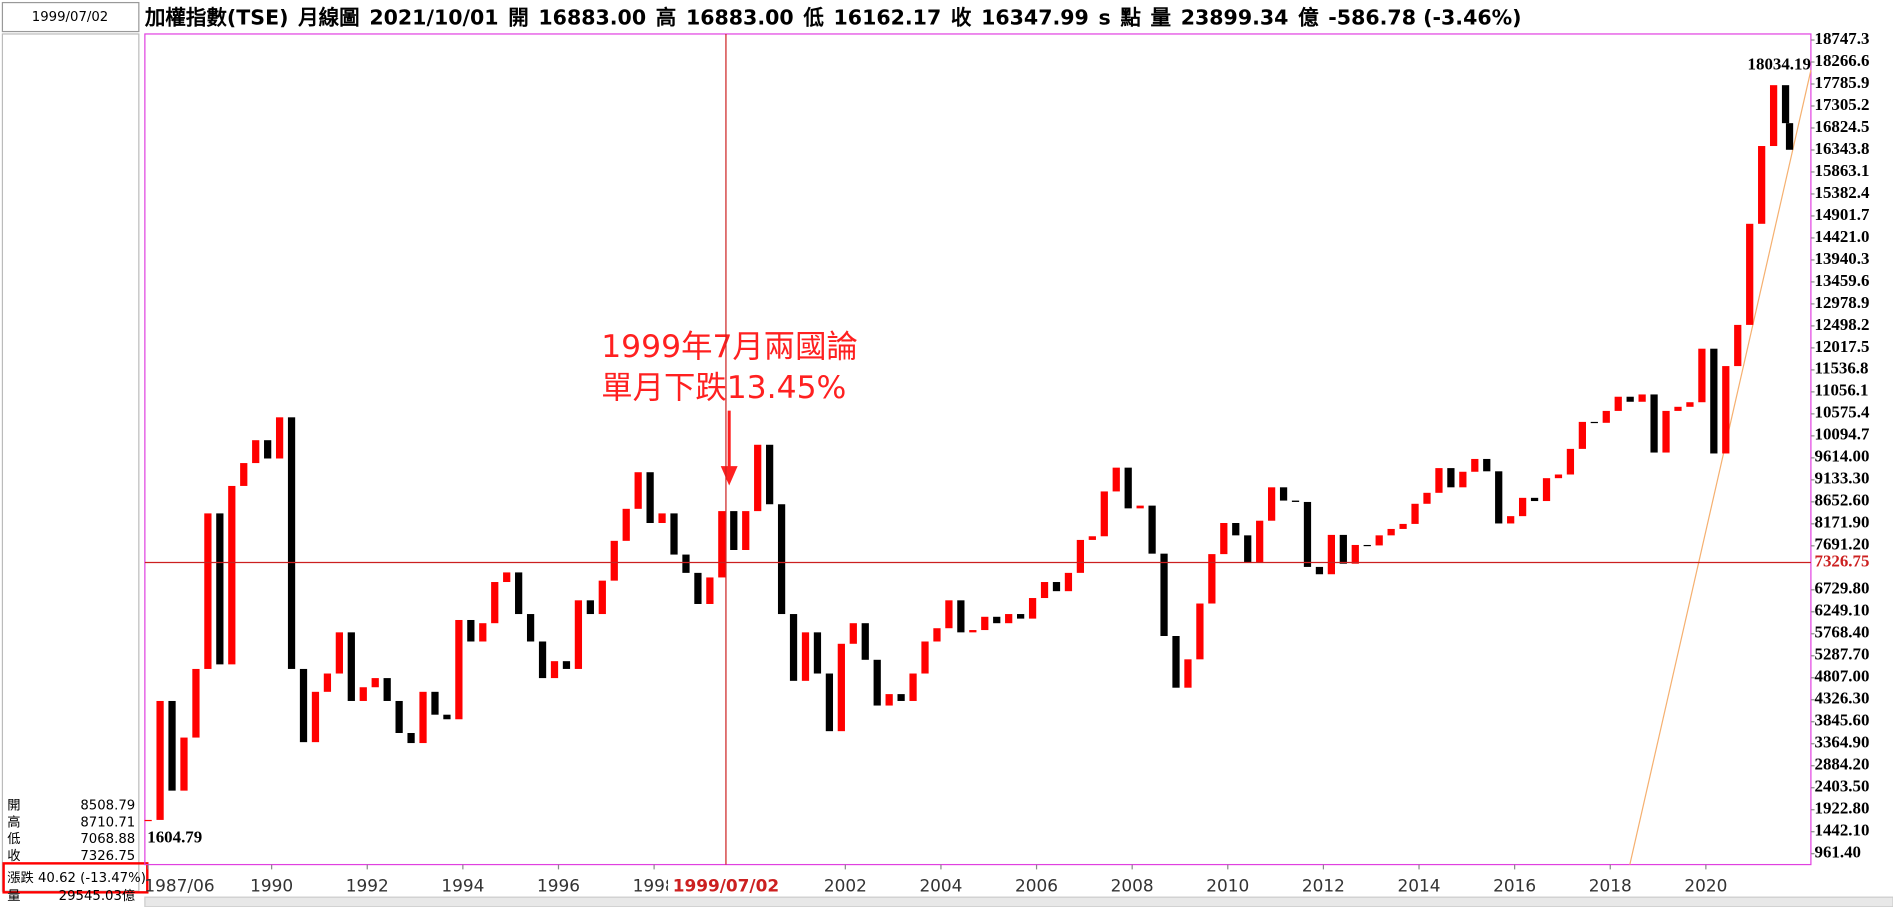 The width and height of the screenshot is (1893, 907). I want to click on y-tick-label: 11536.8, so click(1842, 368).